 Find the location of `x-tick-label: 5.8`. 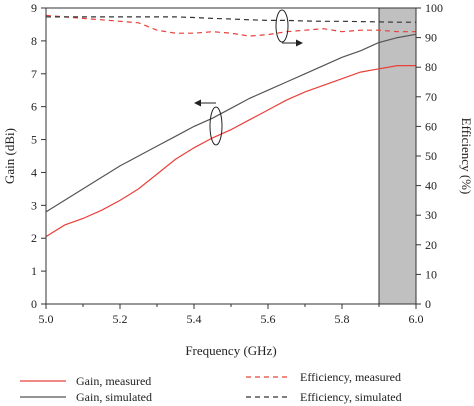

x-tick-label: 5.8 is located at coordinates (342, 319).